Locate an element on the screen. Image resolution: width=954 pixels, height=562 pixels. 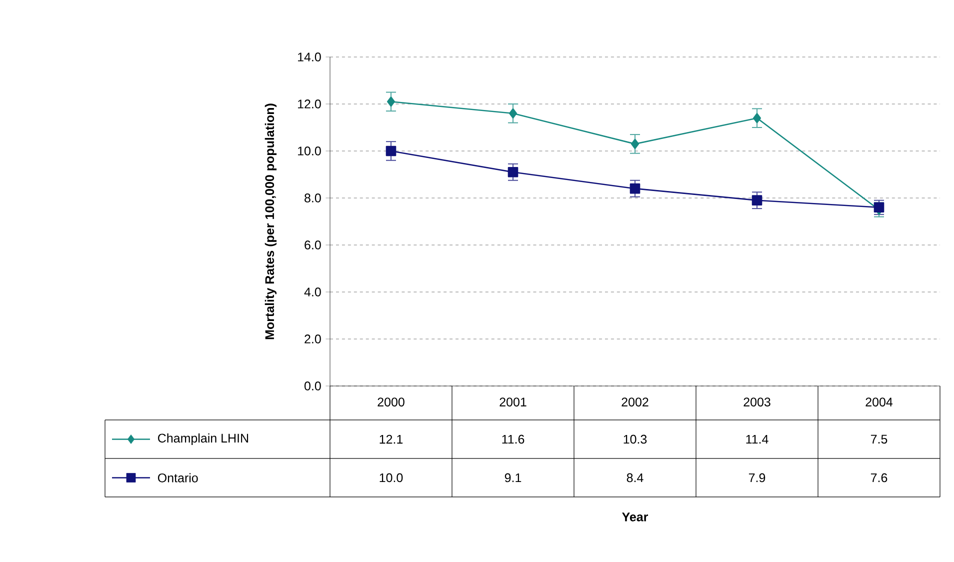
y-tick-label: 10.0 is located at coordinates (309, 151).